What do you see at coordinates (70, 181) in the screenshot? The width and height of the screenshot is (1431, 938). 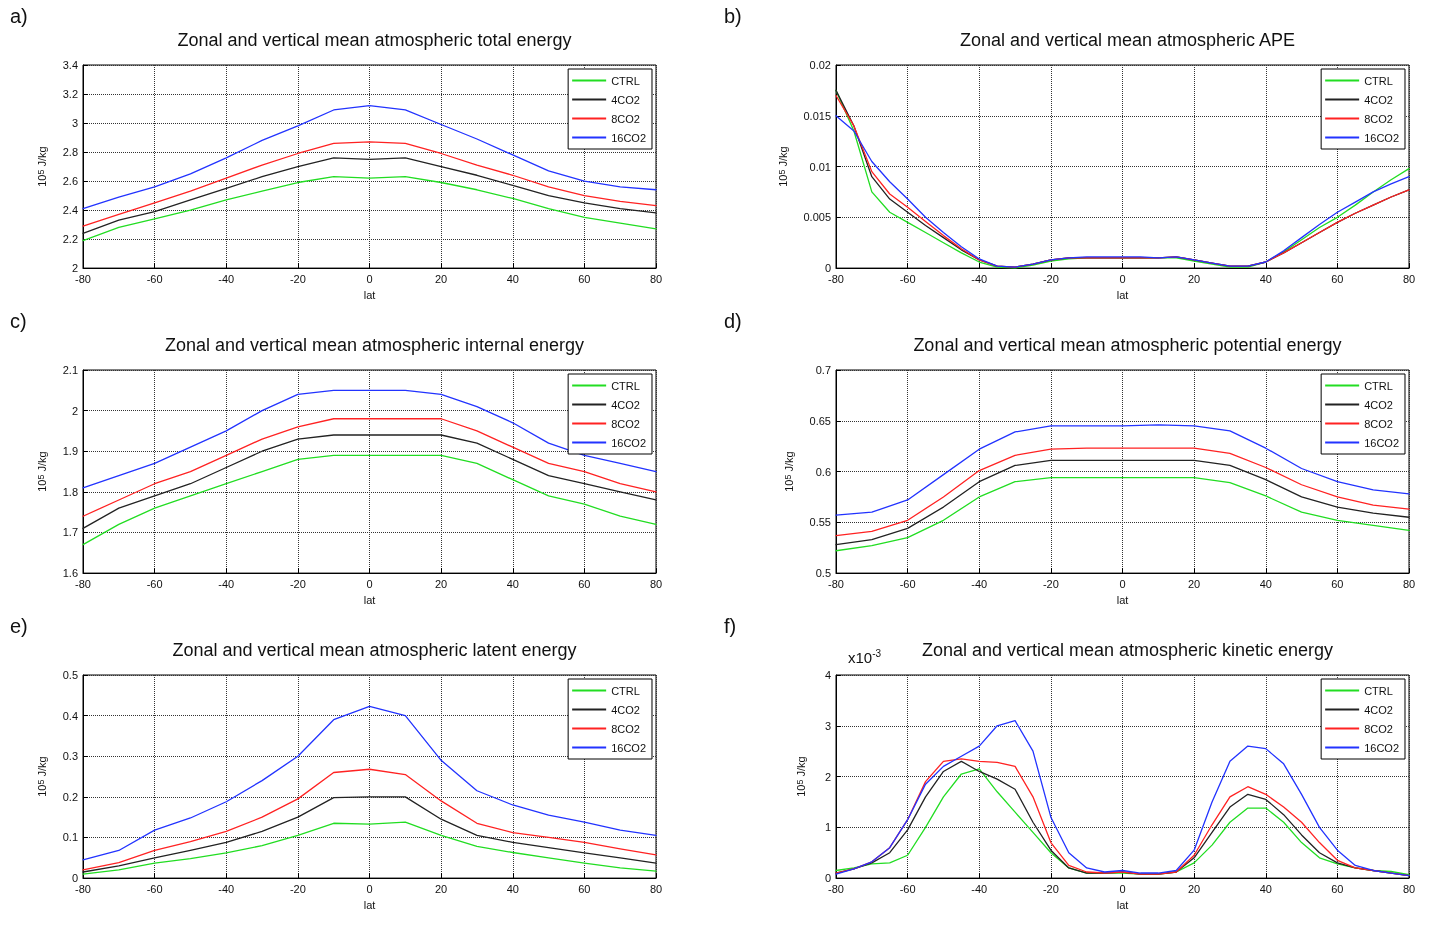 I see `y-tick-label: 2.6` at bounding box center [70, 181].